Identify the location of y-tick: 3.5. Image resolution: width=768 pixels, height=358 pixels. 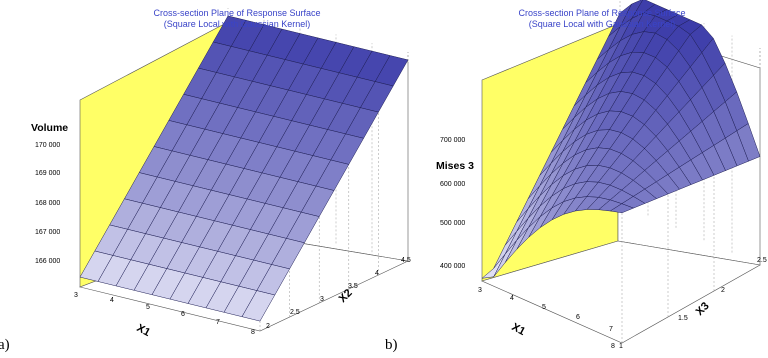
(353, 286).